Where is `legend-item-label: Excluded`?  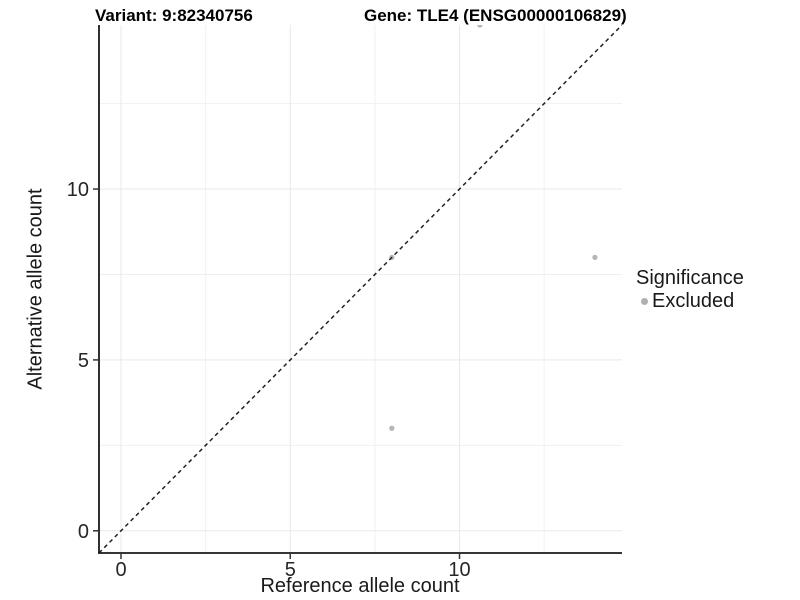 legend-item-label: Excluded is located at coordinates (693, 301).